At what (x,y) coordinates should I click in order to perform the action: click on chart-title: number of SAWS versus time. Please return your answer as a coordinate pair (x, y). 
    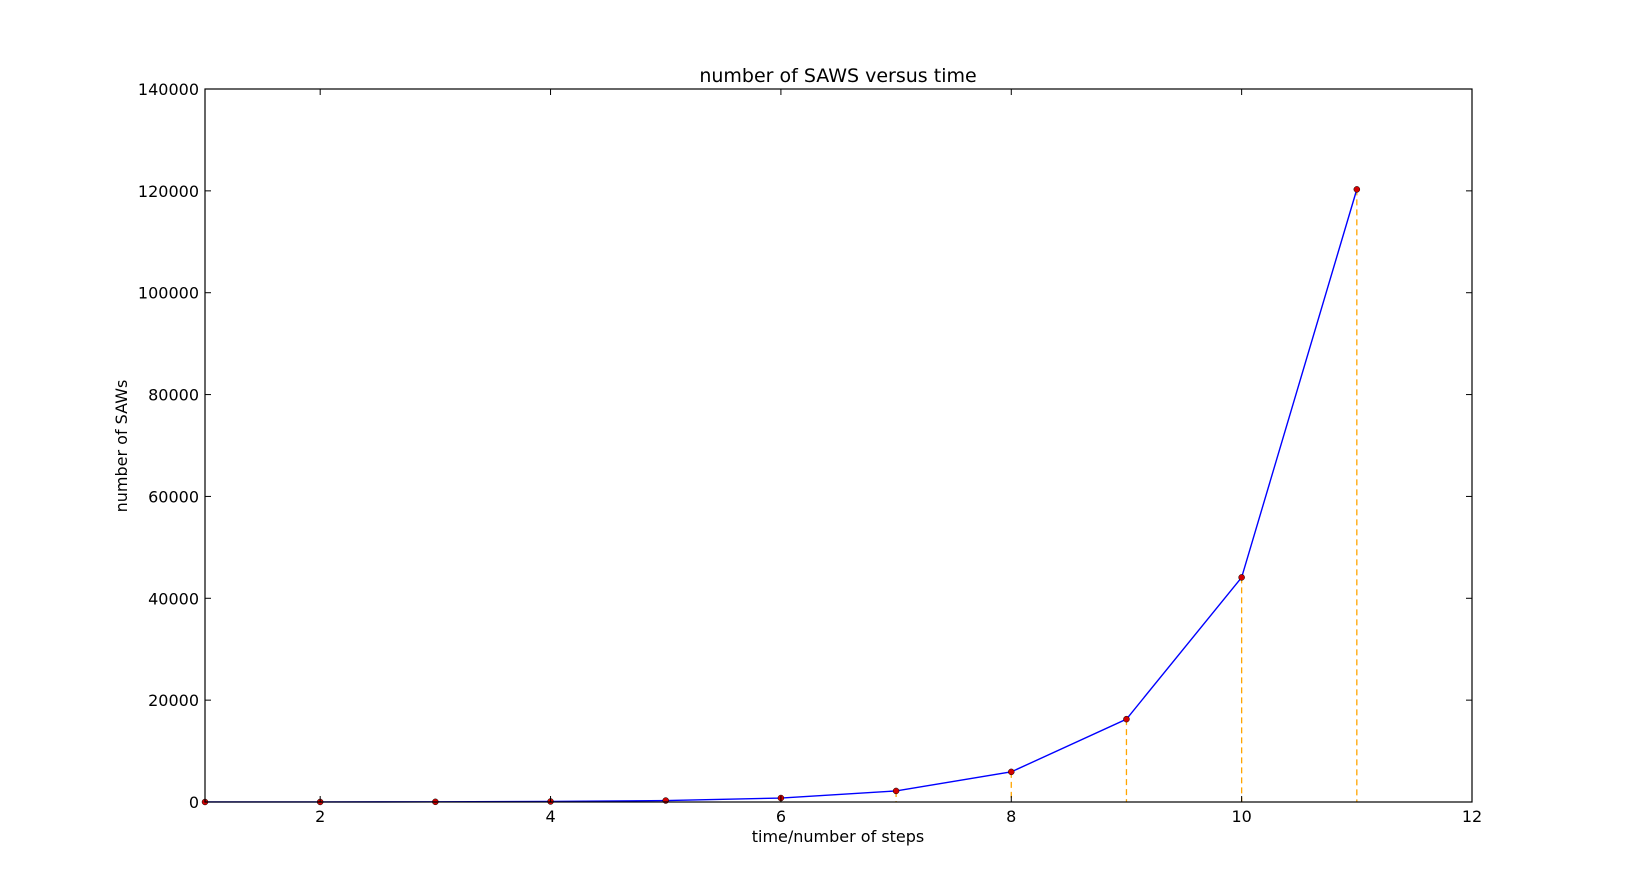
    Looking at the image, I should click on (837, 76).